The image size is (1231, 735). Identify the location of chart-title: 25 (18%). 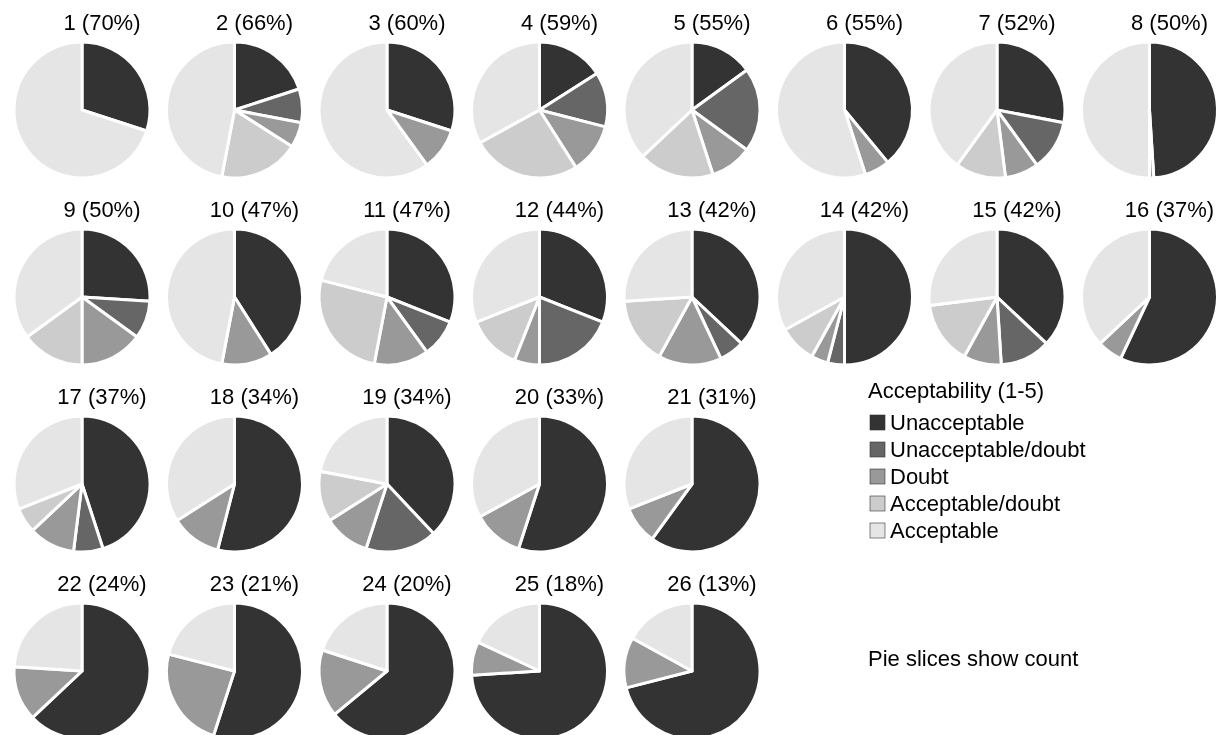
(559, 583).